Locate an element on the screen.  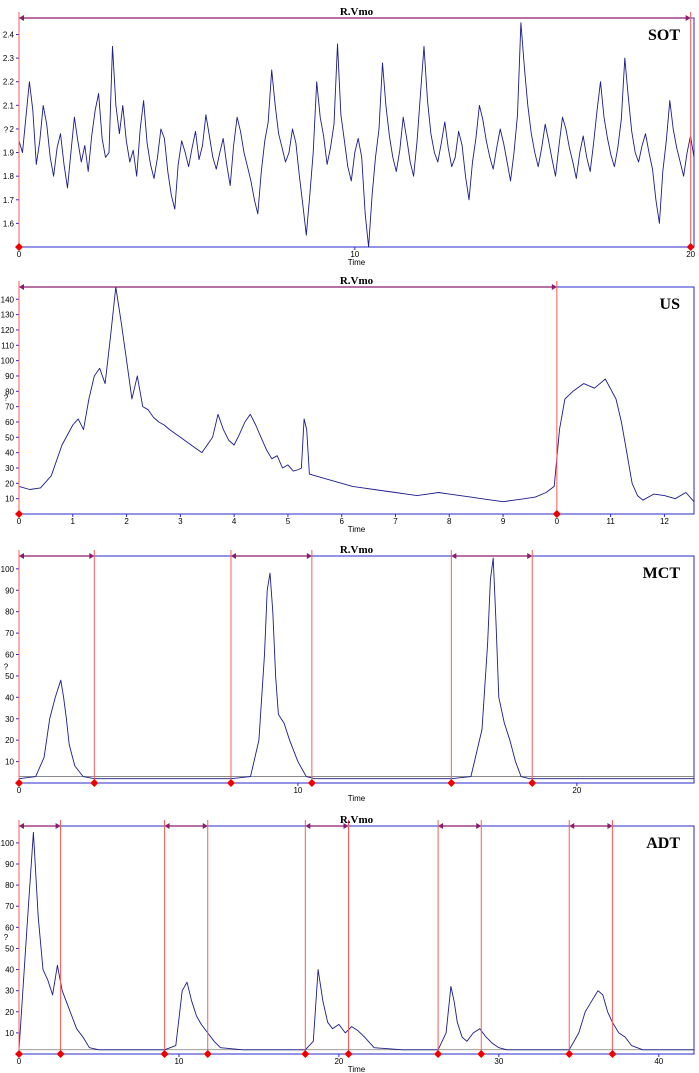
x-tick-label: 6 is located at coordinates (341, 521).